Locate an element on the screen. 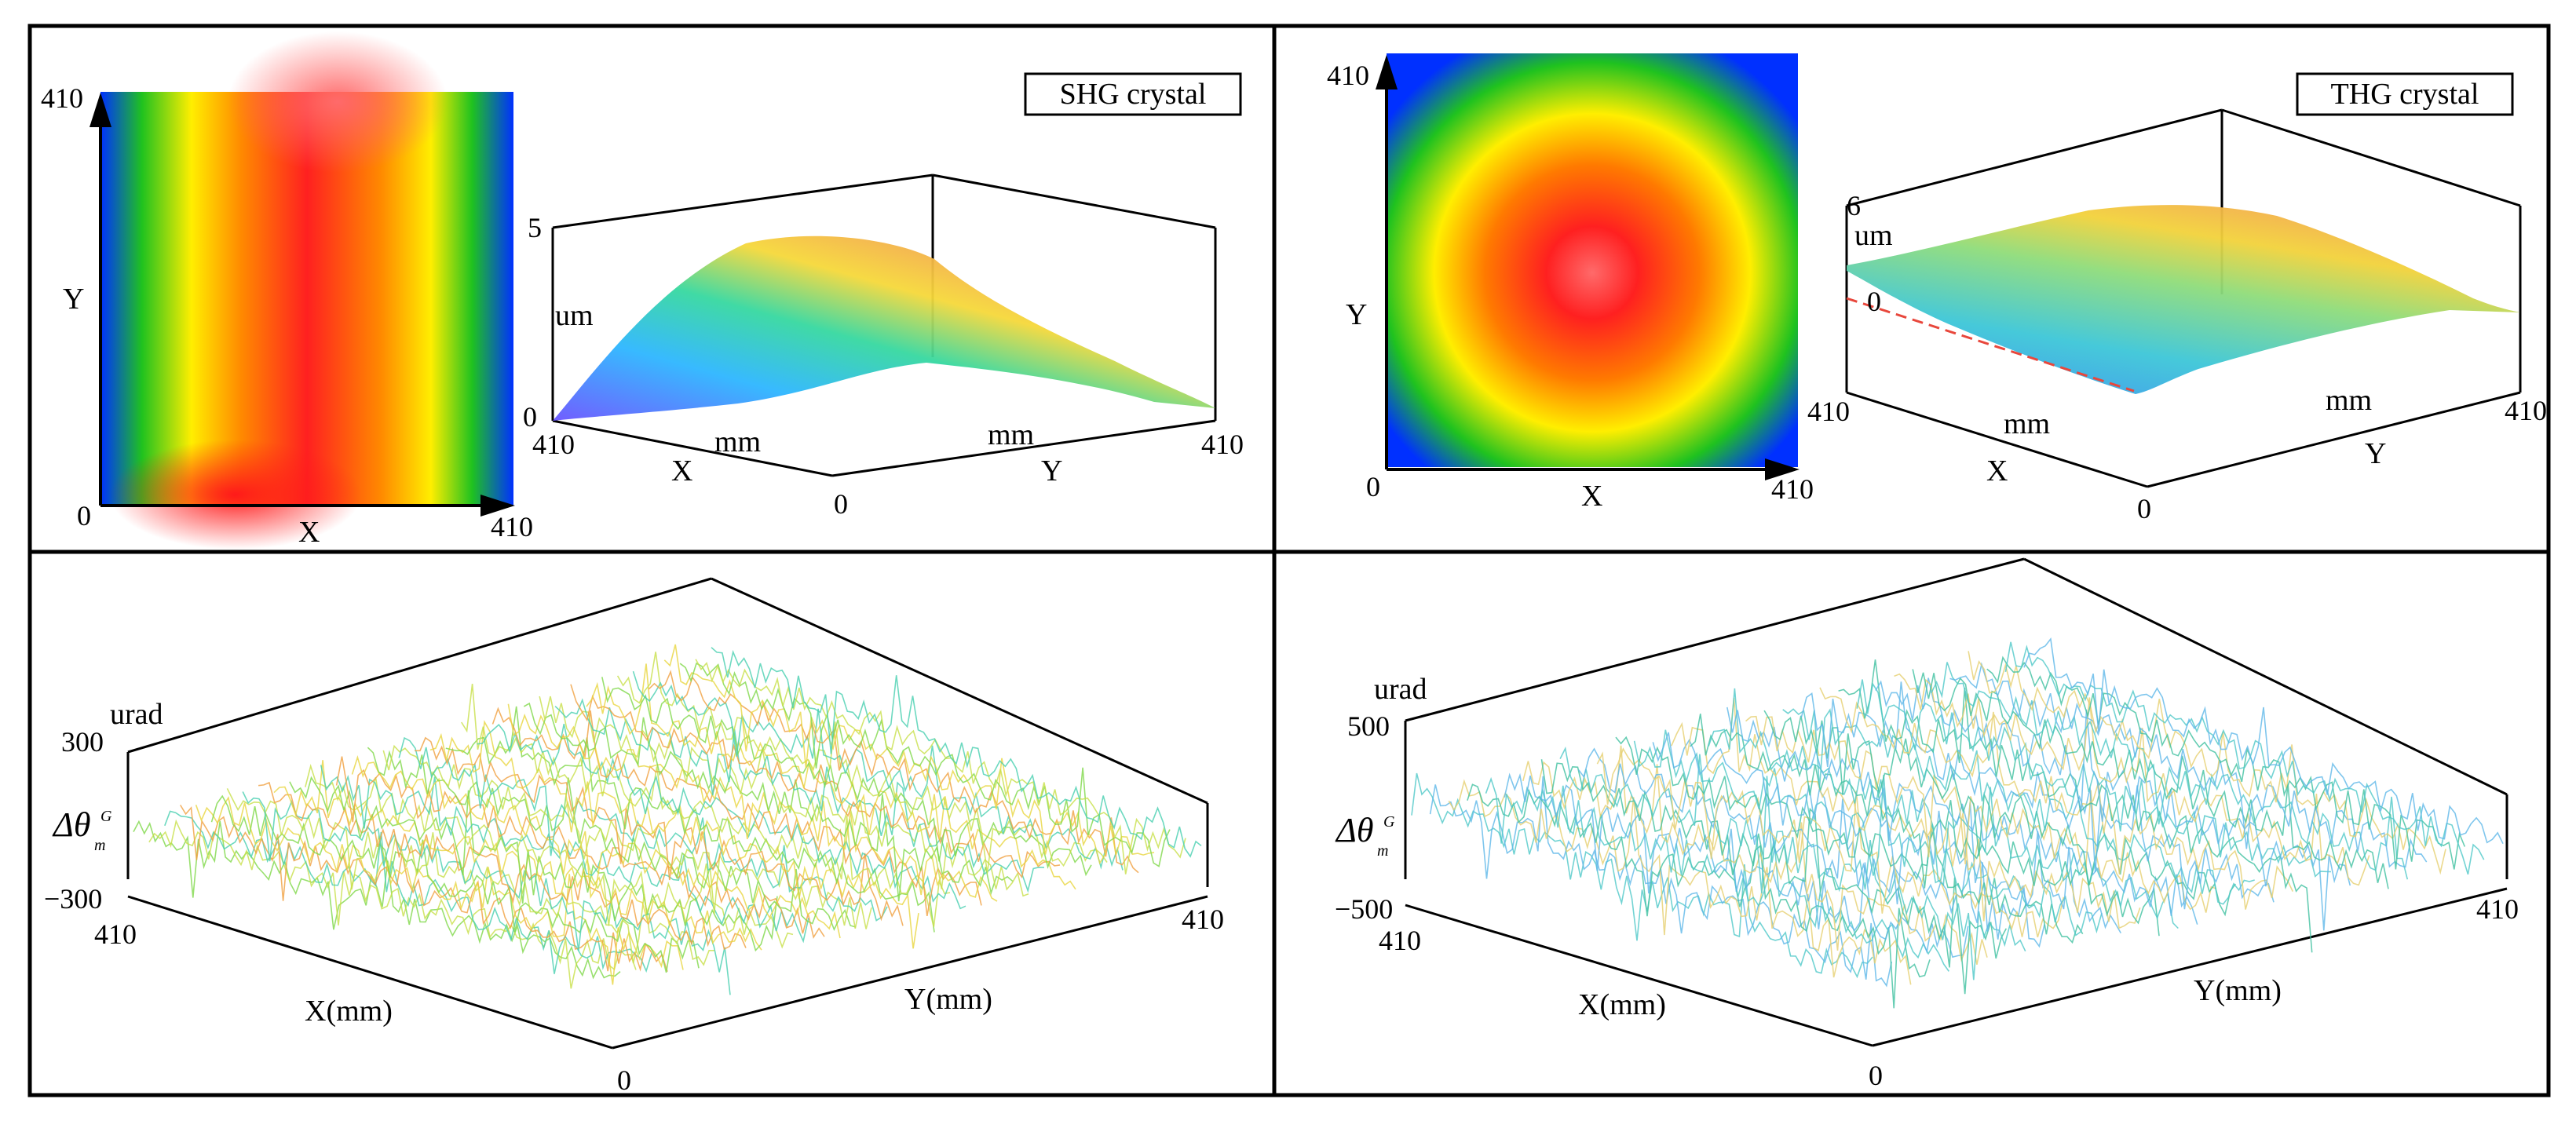 This screenshot has width=2576, height=1121. shg-surf-zmax: 5 is located at coordinates (535, 227).